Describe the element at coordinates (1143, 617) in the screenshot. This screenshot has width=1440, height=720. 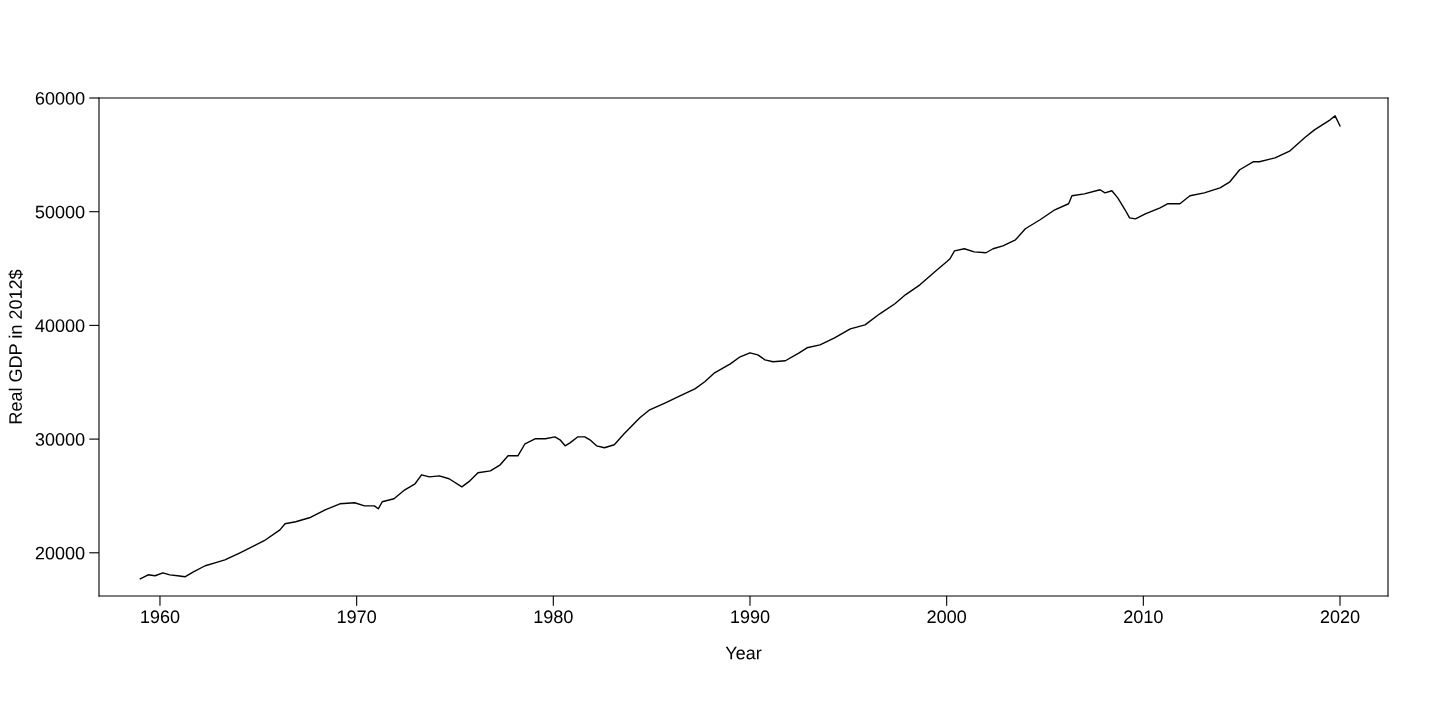
I see `x-tick-label: 2010` at that location.